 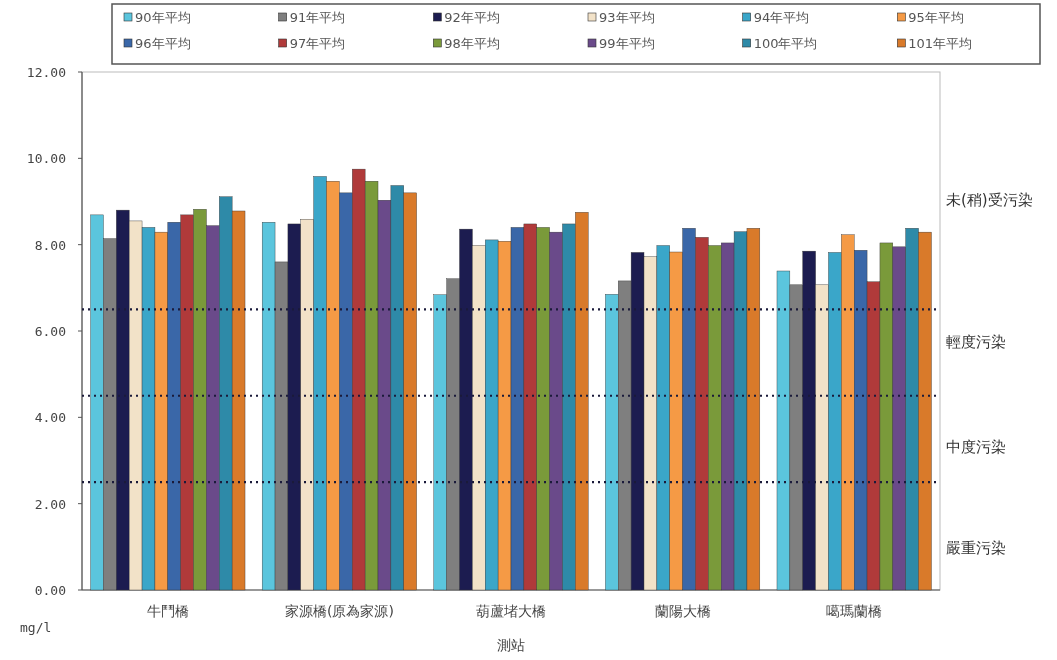 I want to click on legend-label: 99年平均, so click(x=627, y=43).